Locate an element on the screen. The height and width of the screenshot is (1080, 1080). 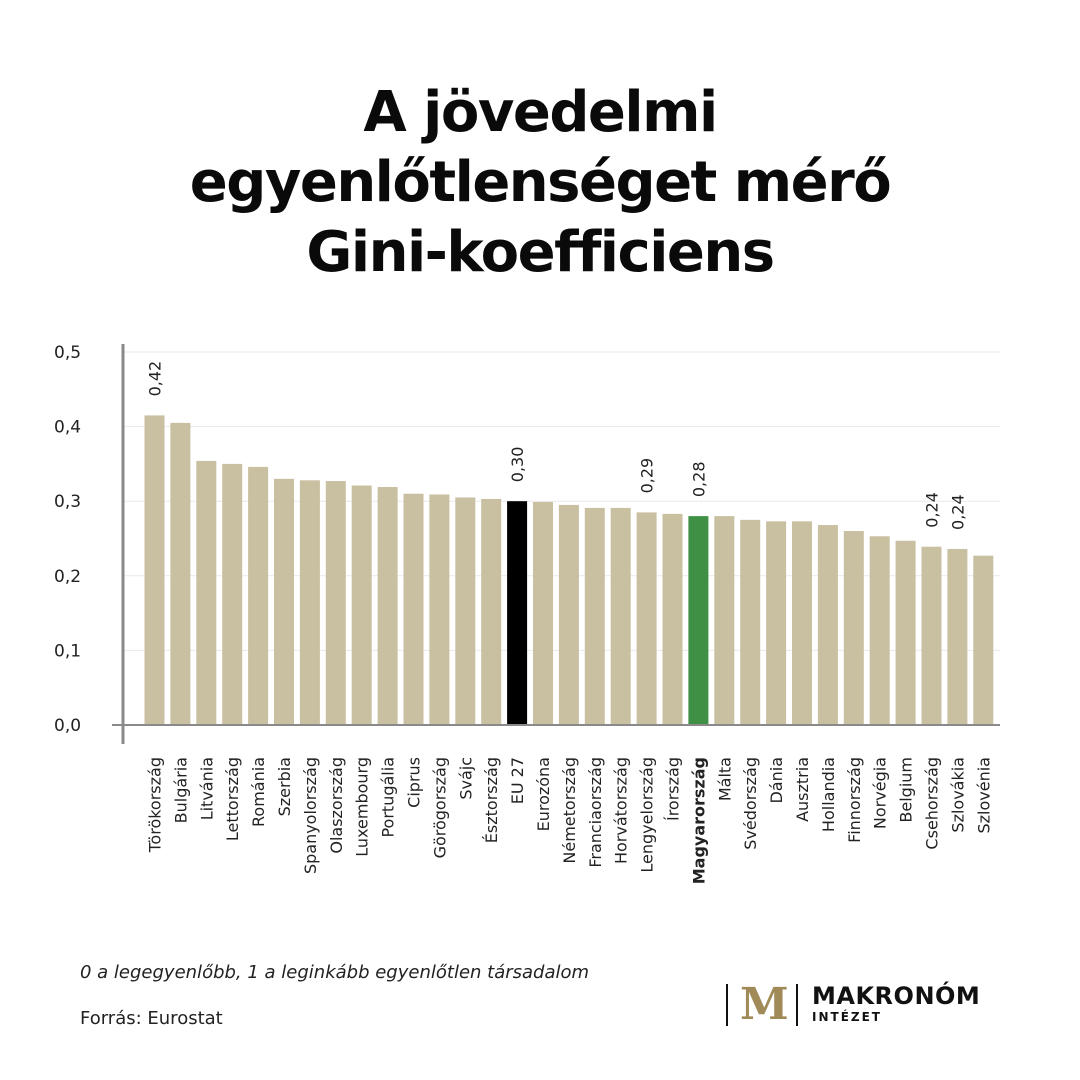
x-tick-label: Luxembourg is located at coordinates (362, 807).